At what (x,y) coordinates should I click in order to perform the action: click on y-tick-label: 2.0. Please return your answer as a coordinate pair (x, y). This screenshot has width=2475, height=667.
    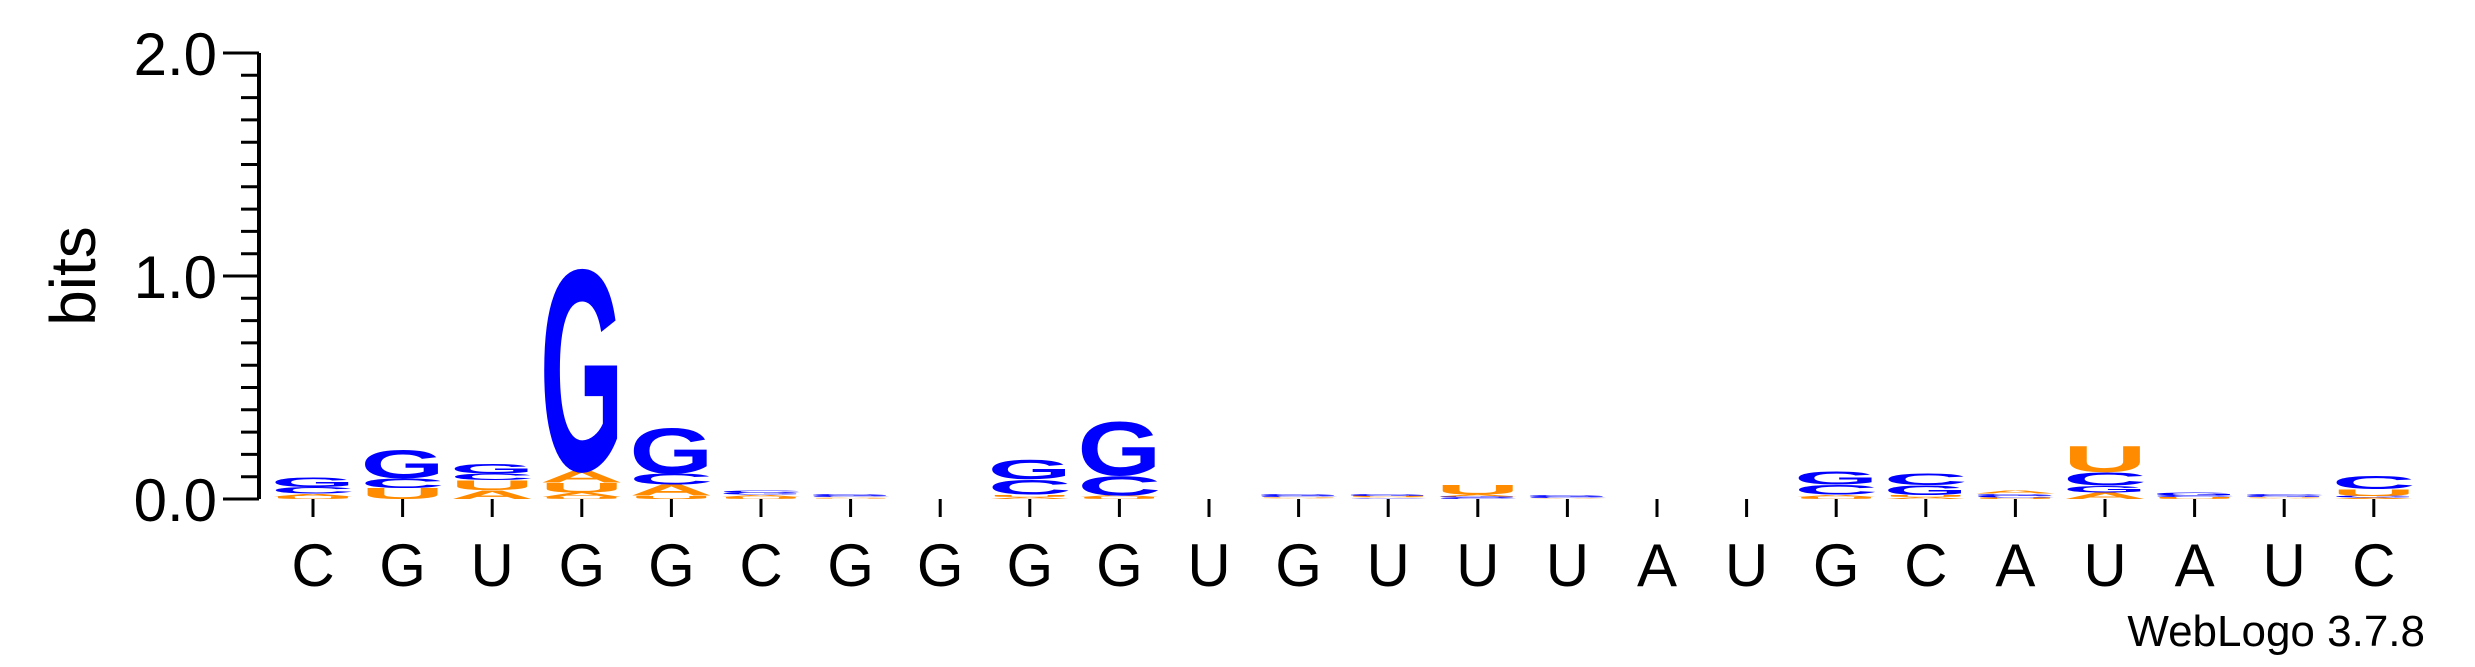
    Looking at the image, I should click on (175, 54).